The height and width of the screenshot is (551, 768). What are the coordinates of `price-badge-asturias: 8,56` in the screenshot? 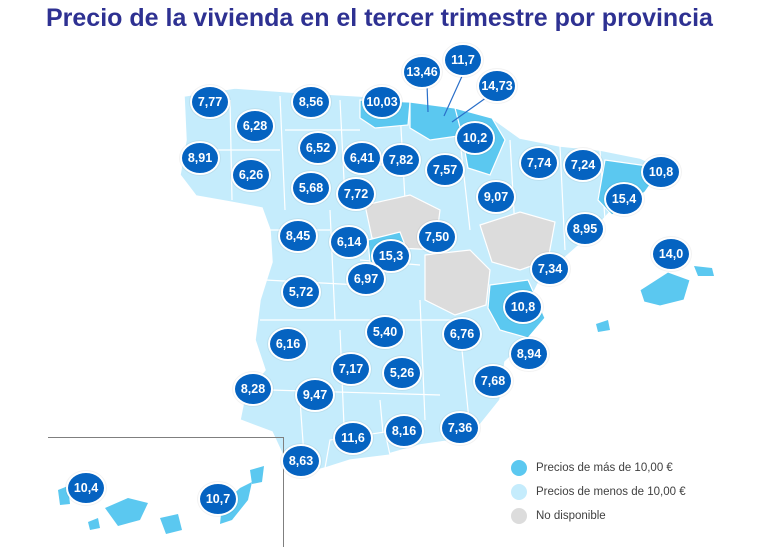 It's located at (311, 102).